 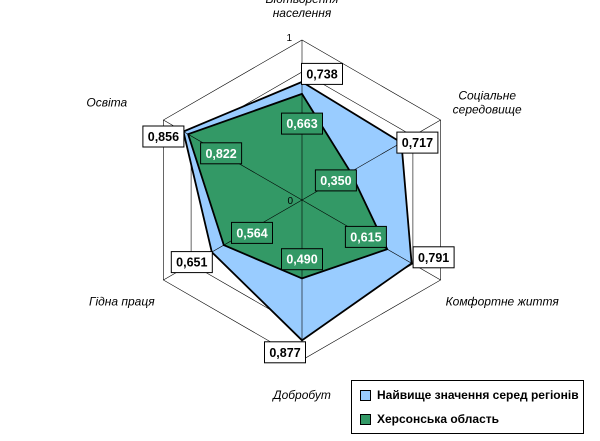 I want to click on legend-label-max-region: Найвище значення серед регіонів, so click(x=478, y=395).